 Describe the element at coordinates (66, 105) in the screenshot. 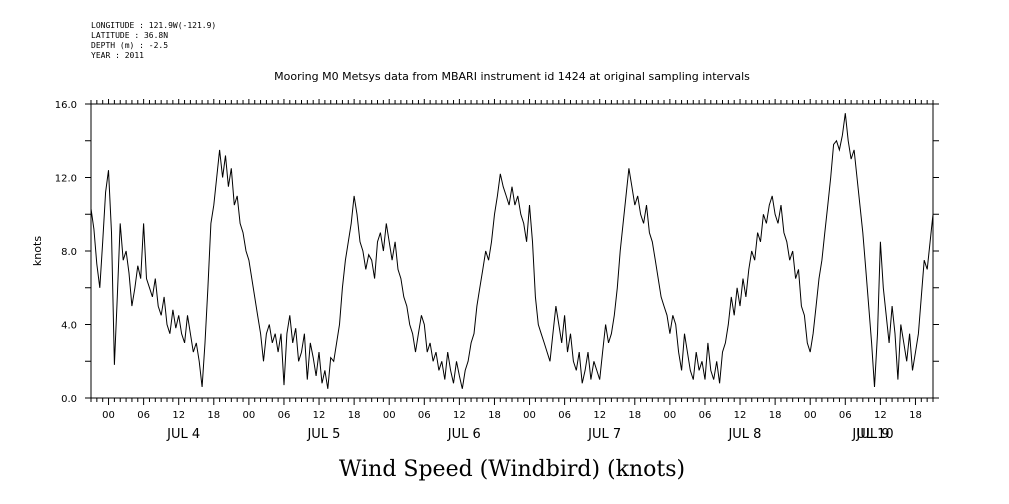

I see `y-tick-label: 16.0` at that location.